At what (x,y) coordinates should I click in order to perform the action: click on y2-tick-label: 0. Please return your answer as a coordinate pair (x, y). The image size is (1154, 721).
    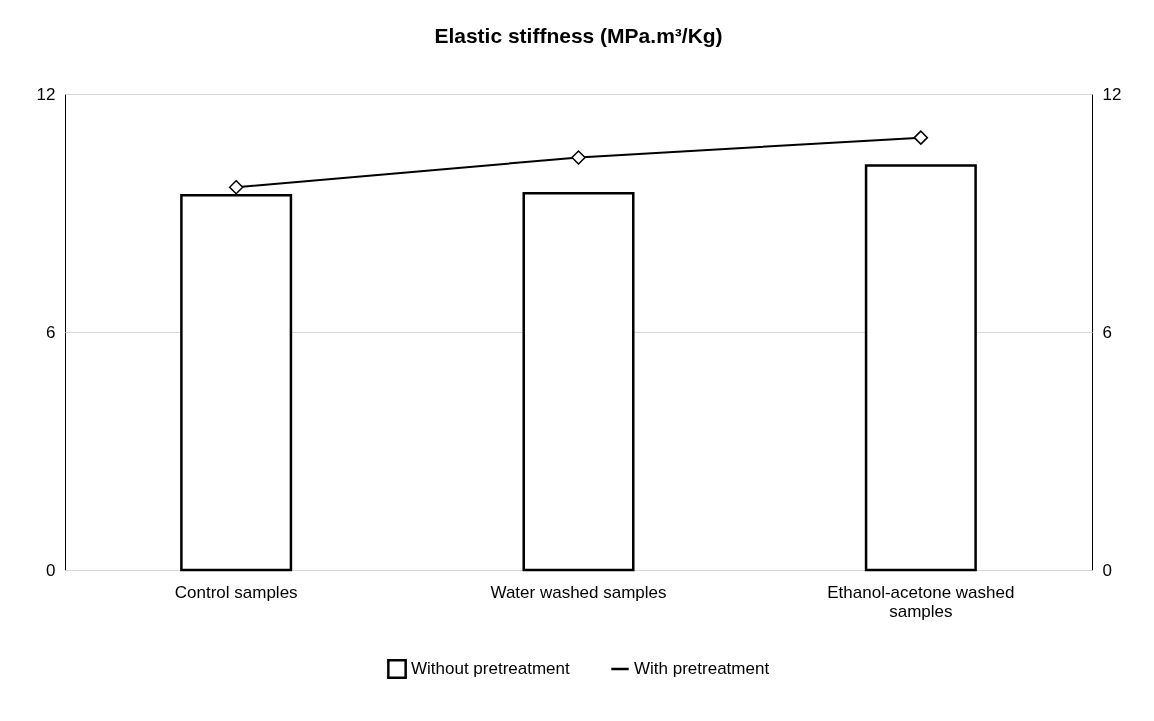
    Looking at the image, I should click on (1107, 570).